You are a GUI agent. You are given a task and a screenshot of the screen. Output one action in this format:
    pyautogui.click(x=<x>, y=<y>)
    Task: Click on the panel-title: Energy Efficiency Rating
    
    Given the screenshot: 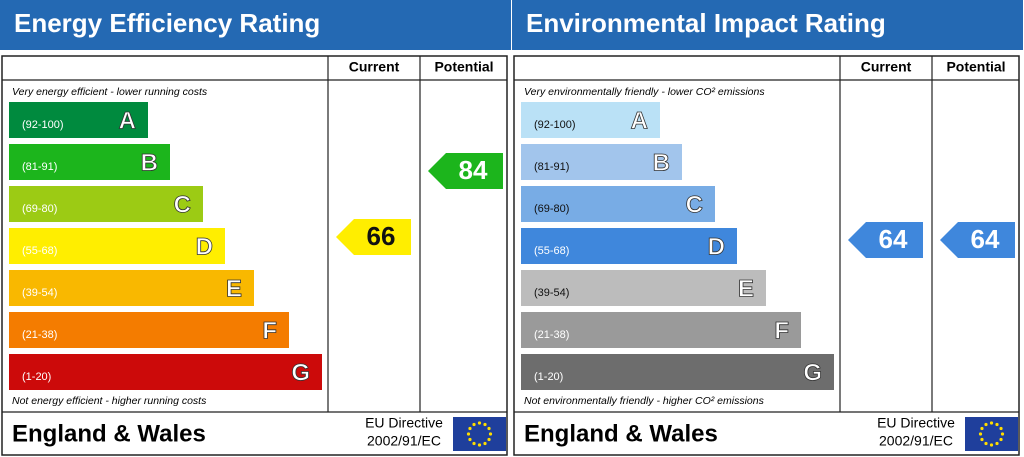 What is the action you would take?
    pyautogui.click(x=167, y=23)
    